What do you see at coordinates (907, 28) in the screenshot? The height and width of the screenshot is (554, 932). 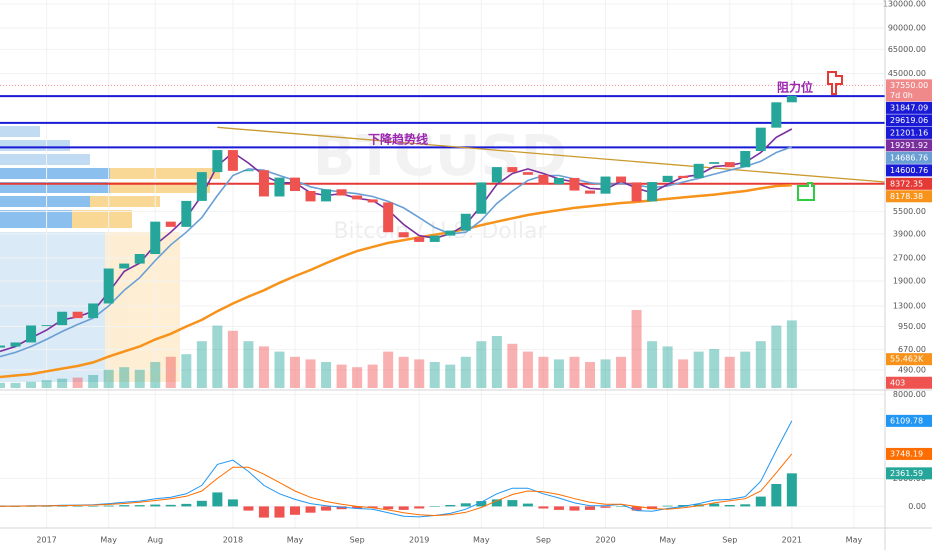 I see `y-tick-label: 90000.00` at bounding box center [907, 28].